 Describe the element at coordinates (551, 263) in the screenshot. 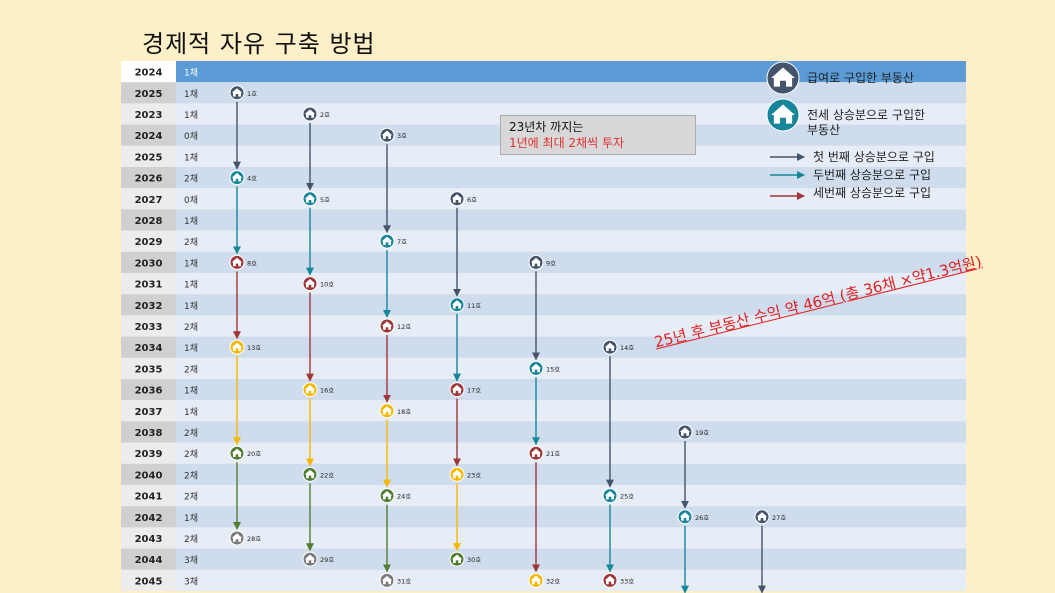

I see `house-number-label: 9호` at that location.